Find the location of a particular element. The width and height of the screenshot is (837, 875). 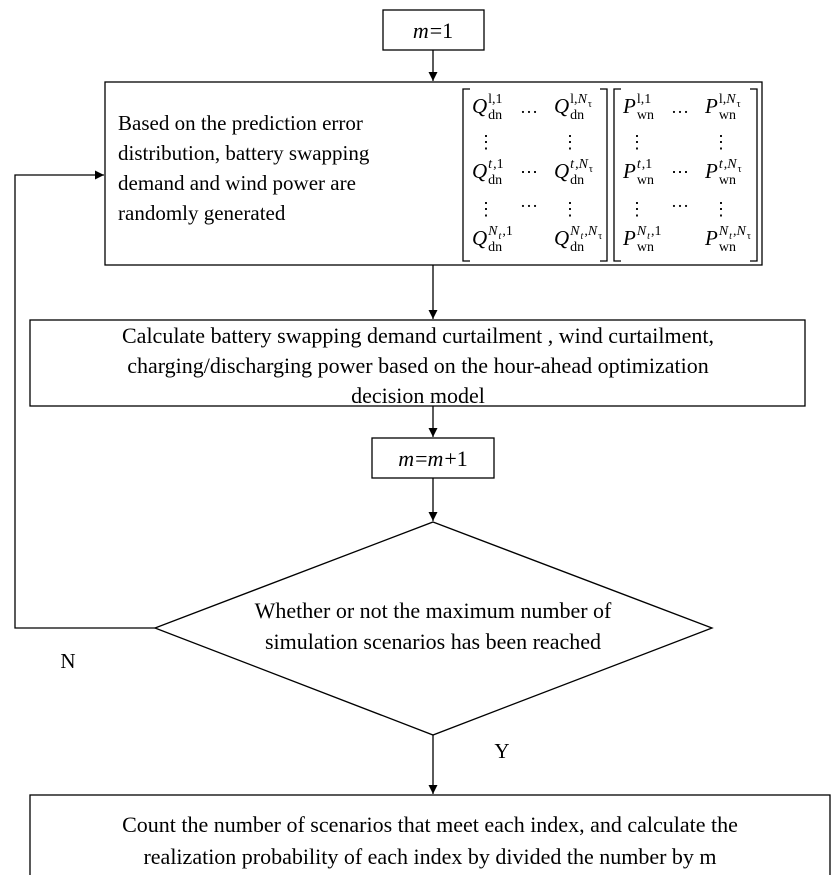

text-run: = is located at coordinates (421, 458).